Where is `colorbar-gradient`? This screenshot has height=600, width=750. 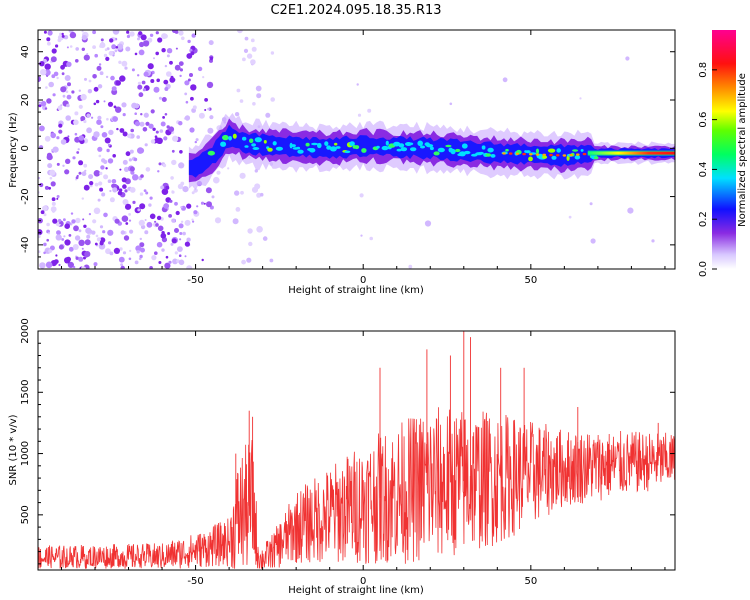 colorbar-gradient is located at coordinates (724, 149).